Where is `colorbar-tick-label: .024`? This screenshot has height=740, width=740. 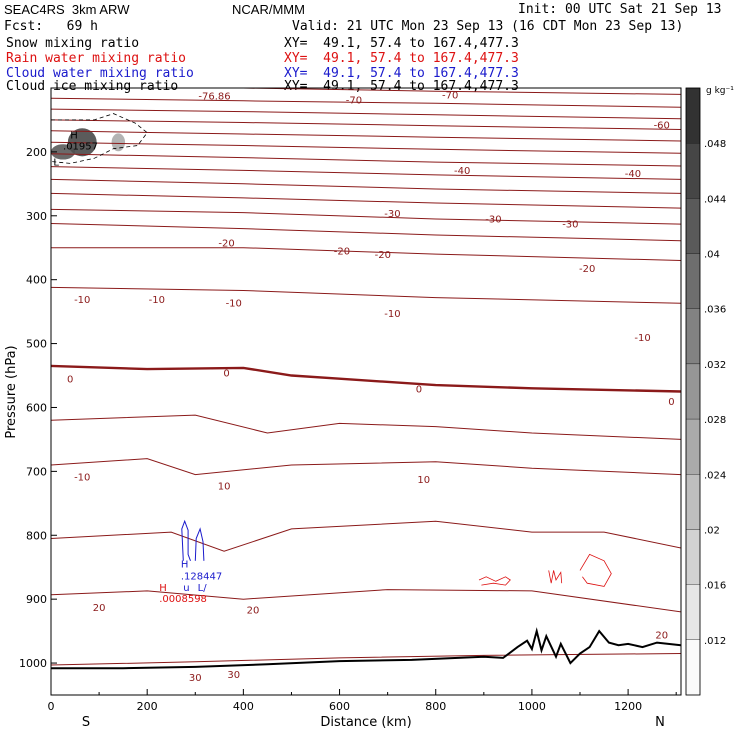 colorbar-tick-label: .024 is located at coordinates (715, 475).